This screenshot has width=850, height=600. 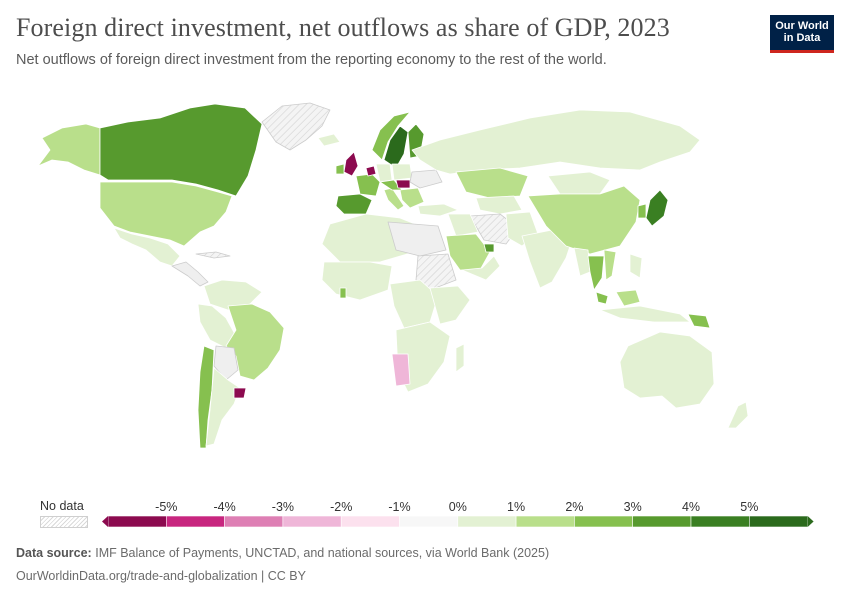 What do you see at coordinates (233, 295) in the screenshot?
I see `country-colombia-venezuela` at bounding box center [233, 295].